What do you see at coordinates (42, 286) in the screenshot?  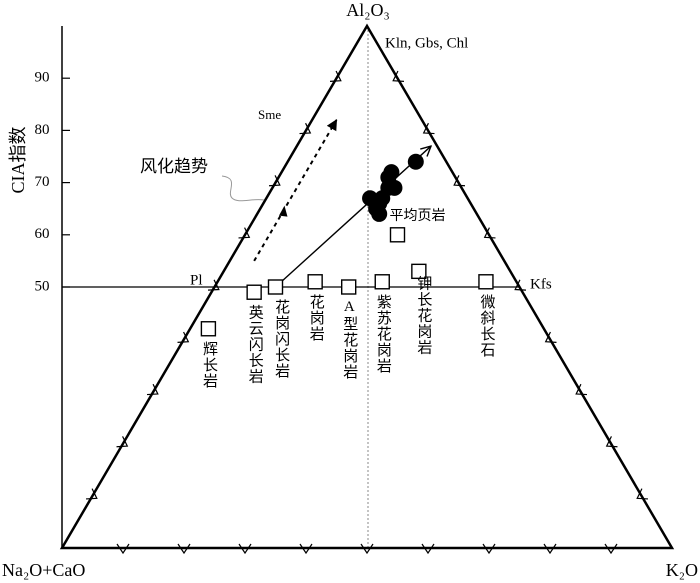 I see `y-tick-label: 50` at bounding box center [42, 286].